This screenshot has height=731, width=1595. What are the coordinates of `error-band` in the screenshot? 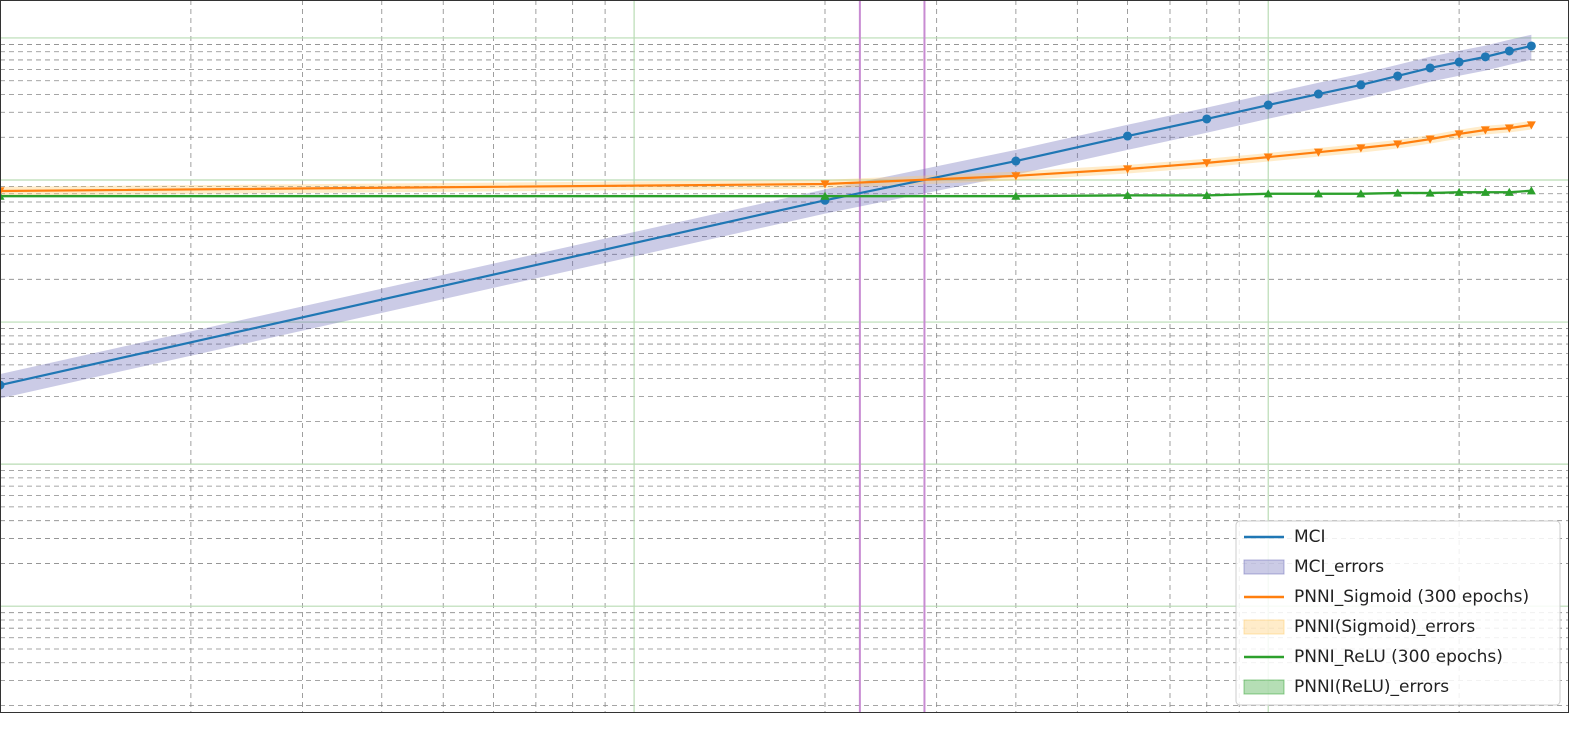 It's located at (766, 158).